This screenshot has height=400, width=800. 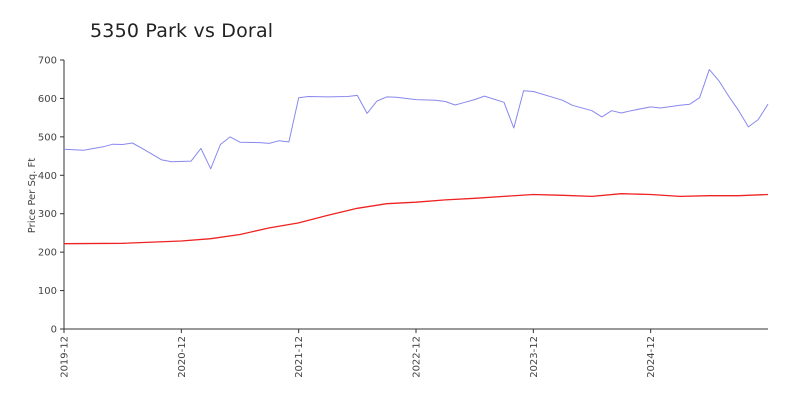 I want to click on y-tick-label: 100, so click(x=47, y=291).